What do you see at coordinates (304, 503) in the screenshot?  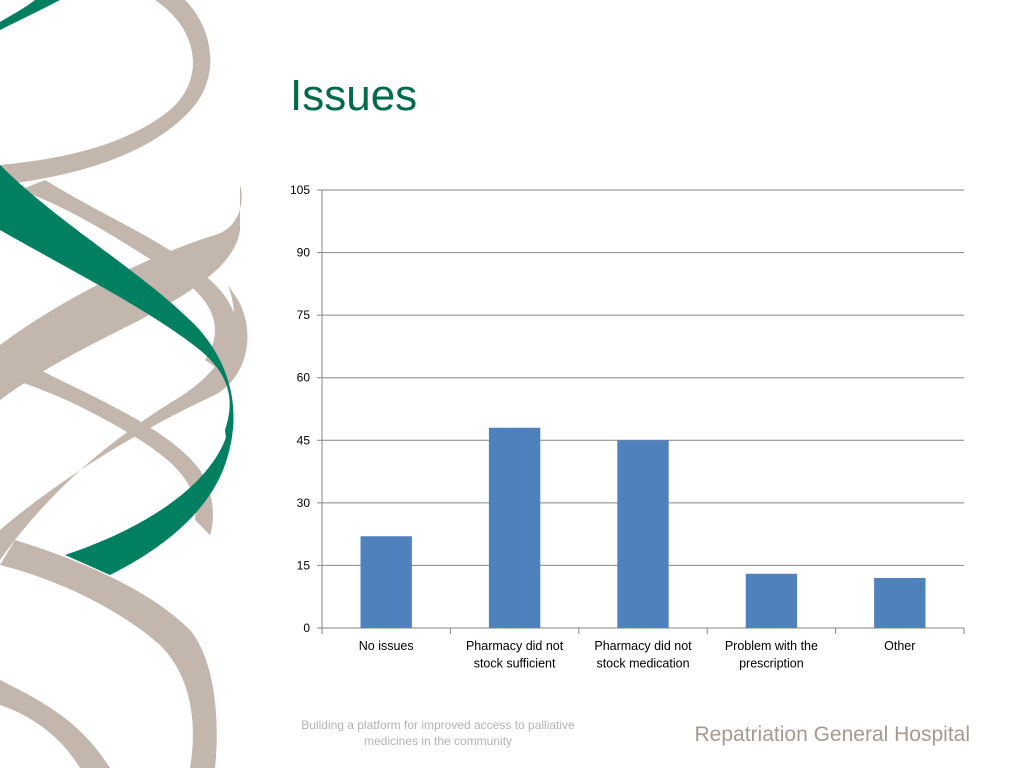 I see `y-tick-label: 30` at bounding box center [304, 503].